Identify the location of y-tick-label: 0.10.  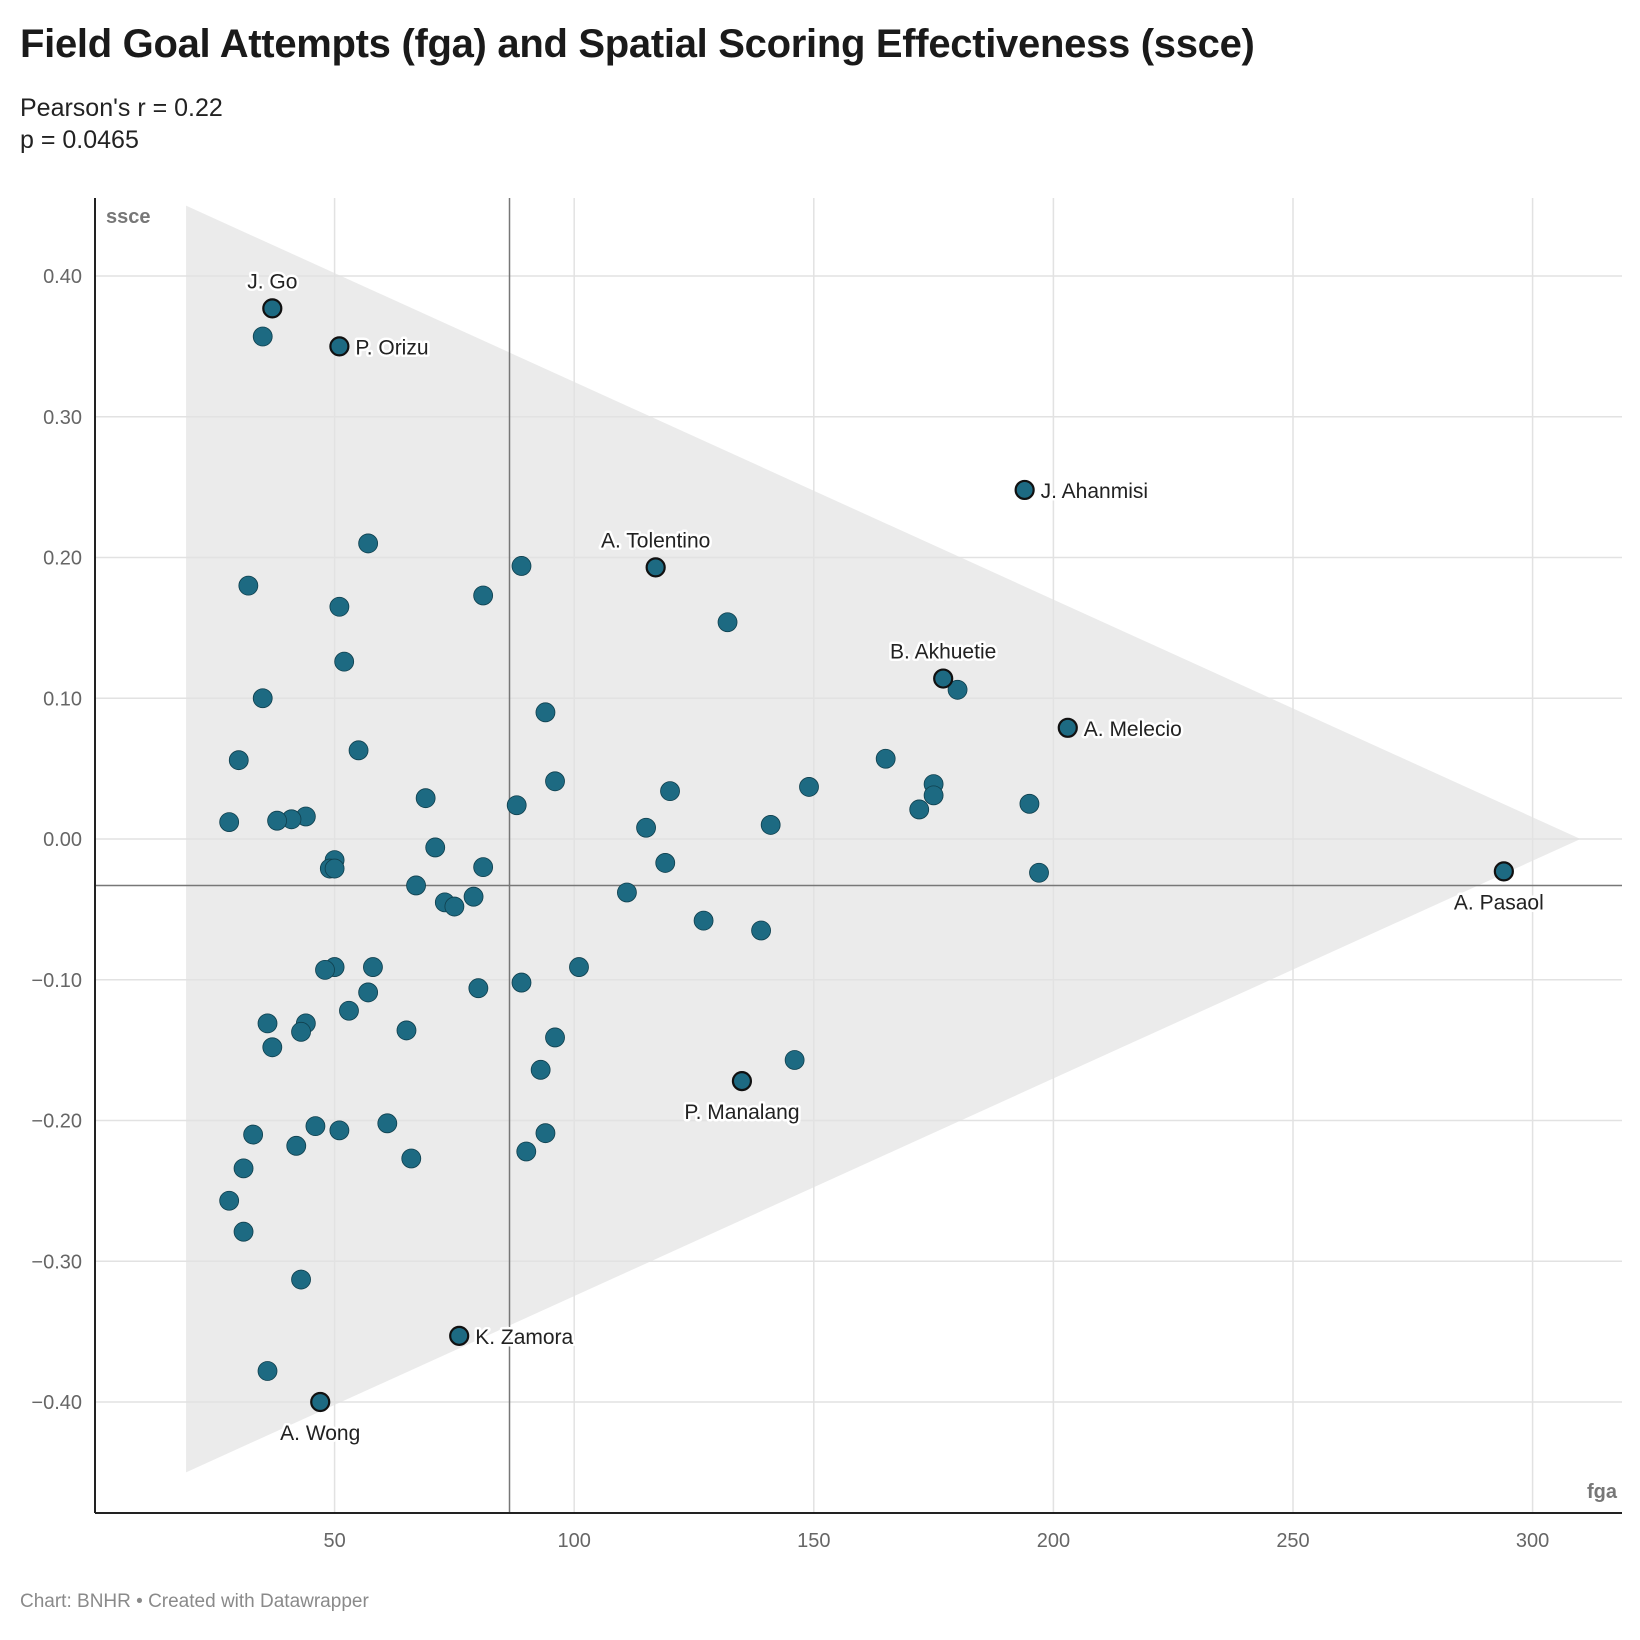
(62, 699).